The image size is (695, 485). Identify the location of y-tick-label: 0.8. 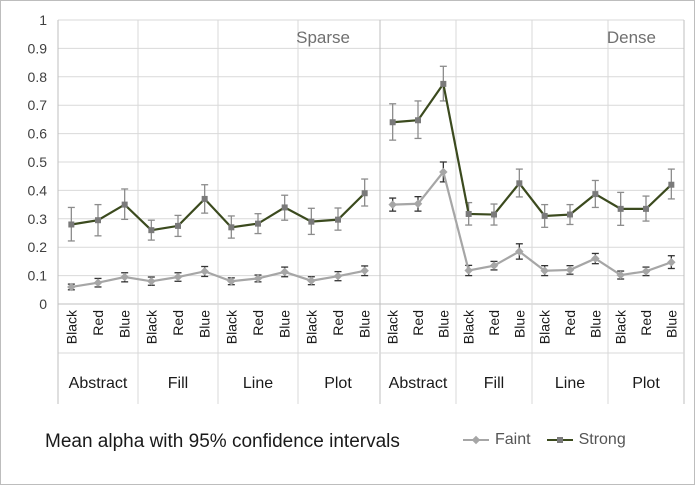
(38, 77).